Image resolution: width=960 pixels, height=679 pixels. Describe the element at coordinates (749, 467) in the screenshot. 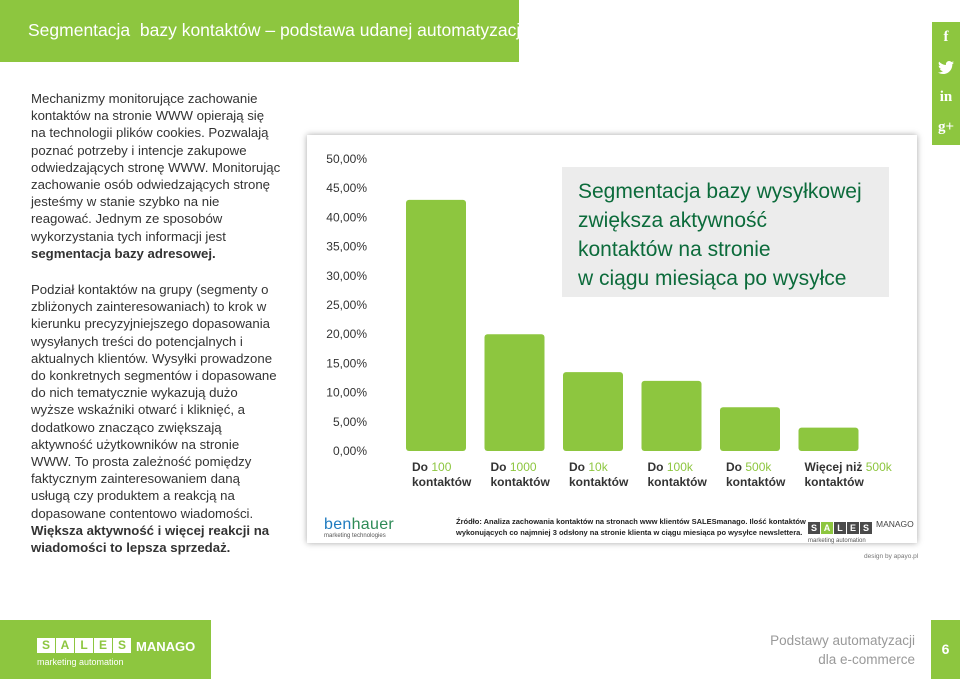

I see `x-tick-label: Do 500k` at that location.